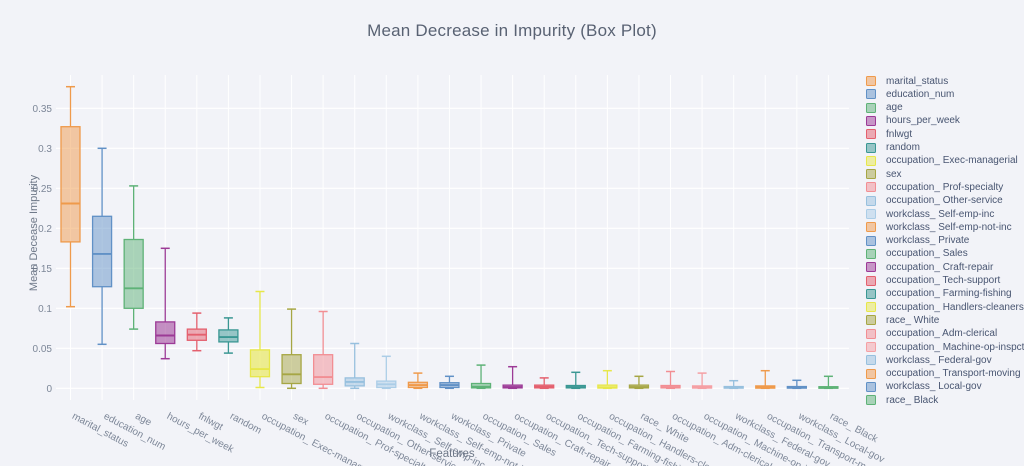 The height and width of the screenshot is (466, 1024). I want to click on legend-item: workclass_ Local-gov, so click(924, 386).